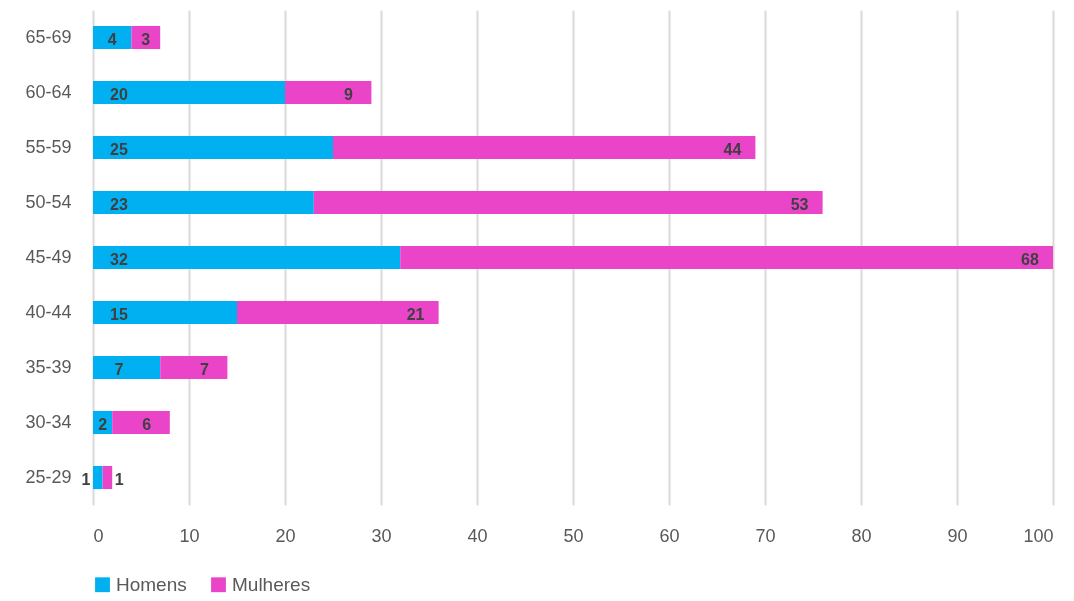 Image resolution: width=1074 pixels, height=601 pixels. Describe the element at coordinates (348, 94) in the screenshot. I see `data-label: 9` at that location.